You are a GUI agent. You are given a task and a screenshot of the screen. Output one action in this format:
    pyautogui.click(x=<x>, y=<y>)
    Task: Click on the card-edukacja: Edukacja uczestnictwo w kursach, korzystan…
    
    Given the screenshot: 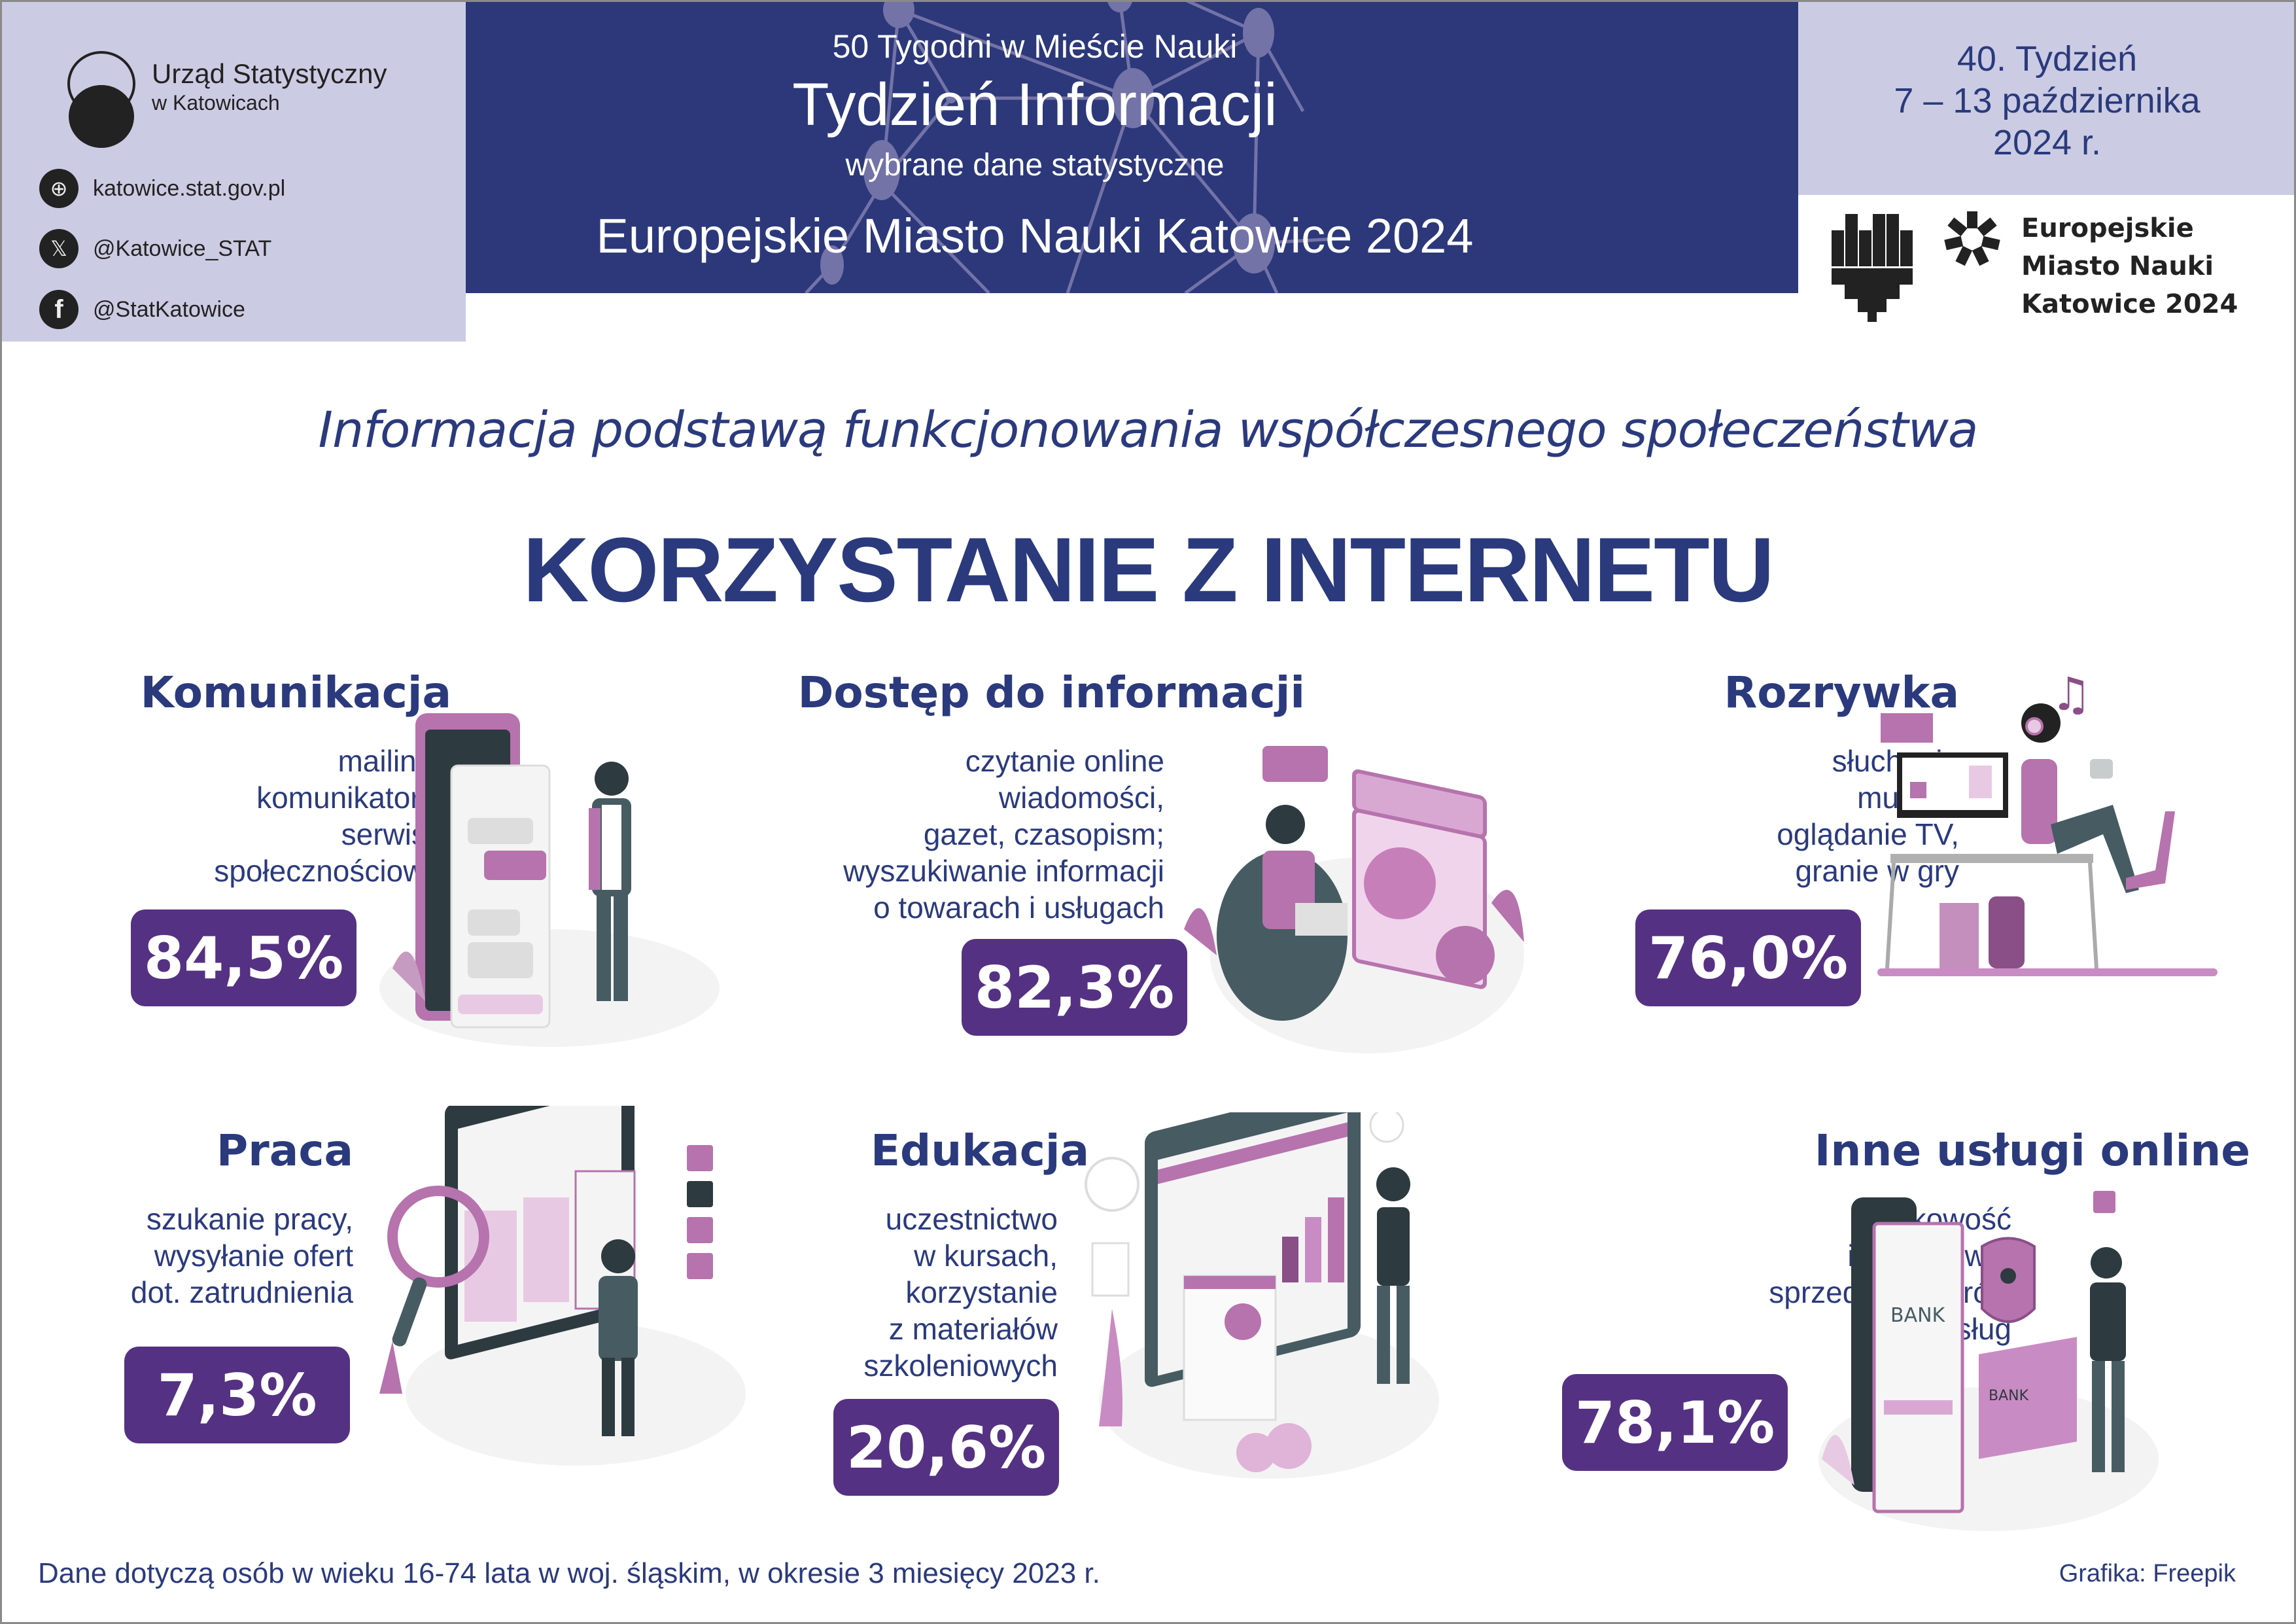 What is the action you would take?
    pyautogui.click(x=943, y=1310)
    